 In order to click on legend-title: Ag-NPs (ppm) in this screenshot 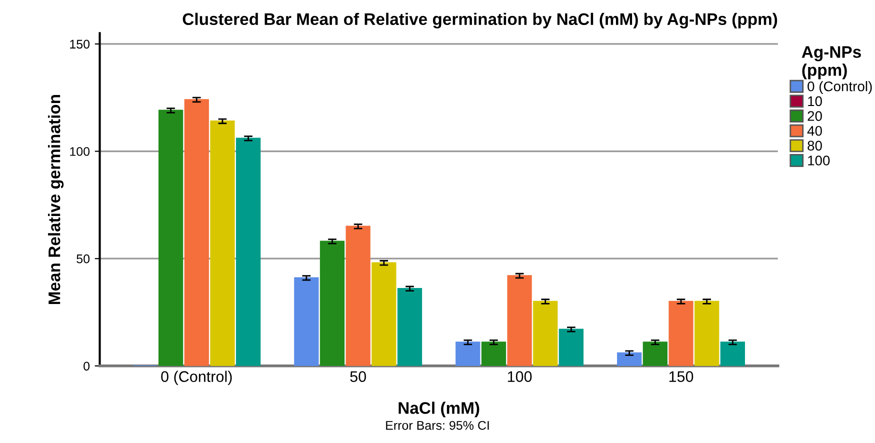, I will do `click(831, 63)`.